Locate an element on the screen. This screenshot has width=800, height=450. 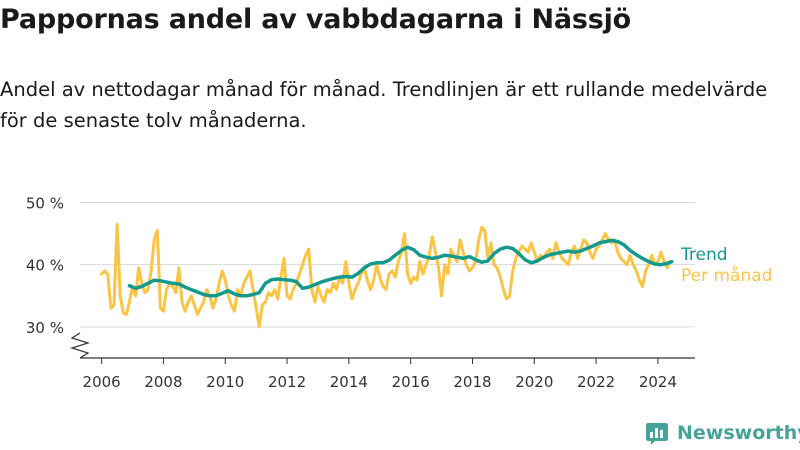
legend-trend: Trend is located at coordinates (704, 255).